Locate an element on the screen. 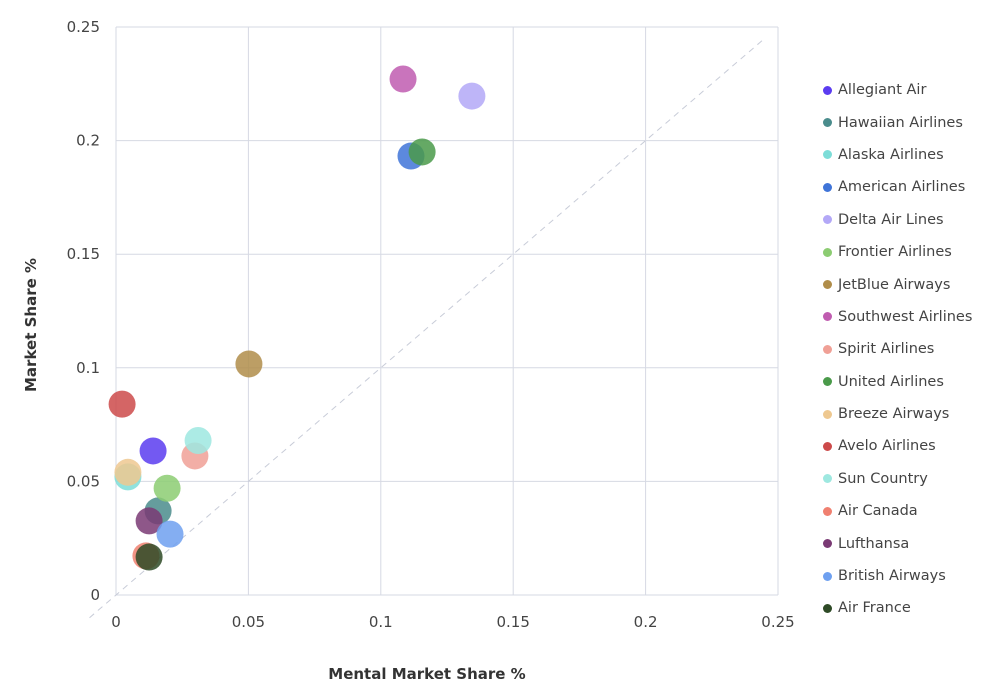 This screenshot has height=690, width=1000. y-tick-label: 0.05 is located at coordinates (83, 481).